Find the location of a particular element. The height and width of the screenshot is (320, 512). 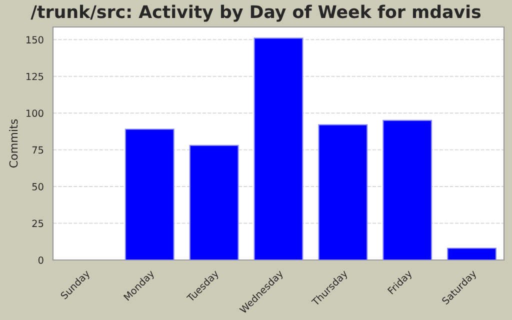

y-tick-label: 25 is located at coordinates (38, 224).